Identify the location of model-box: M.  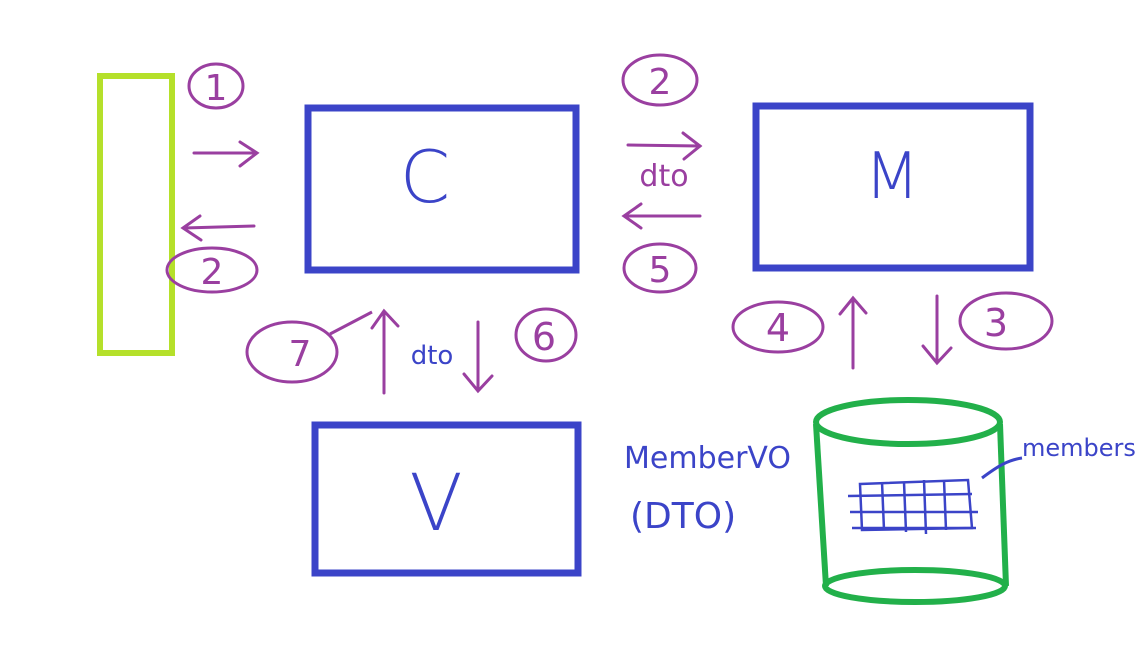
(893, 187).